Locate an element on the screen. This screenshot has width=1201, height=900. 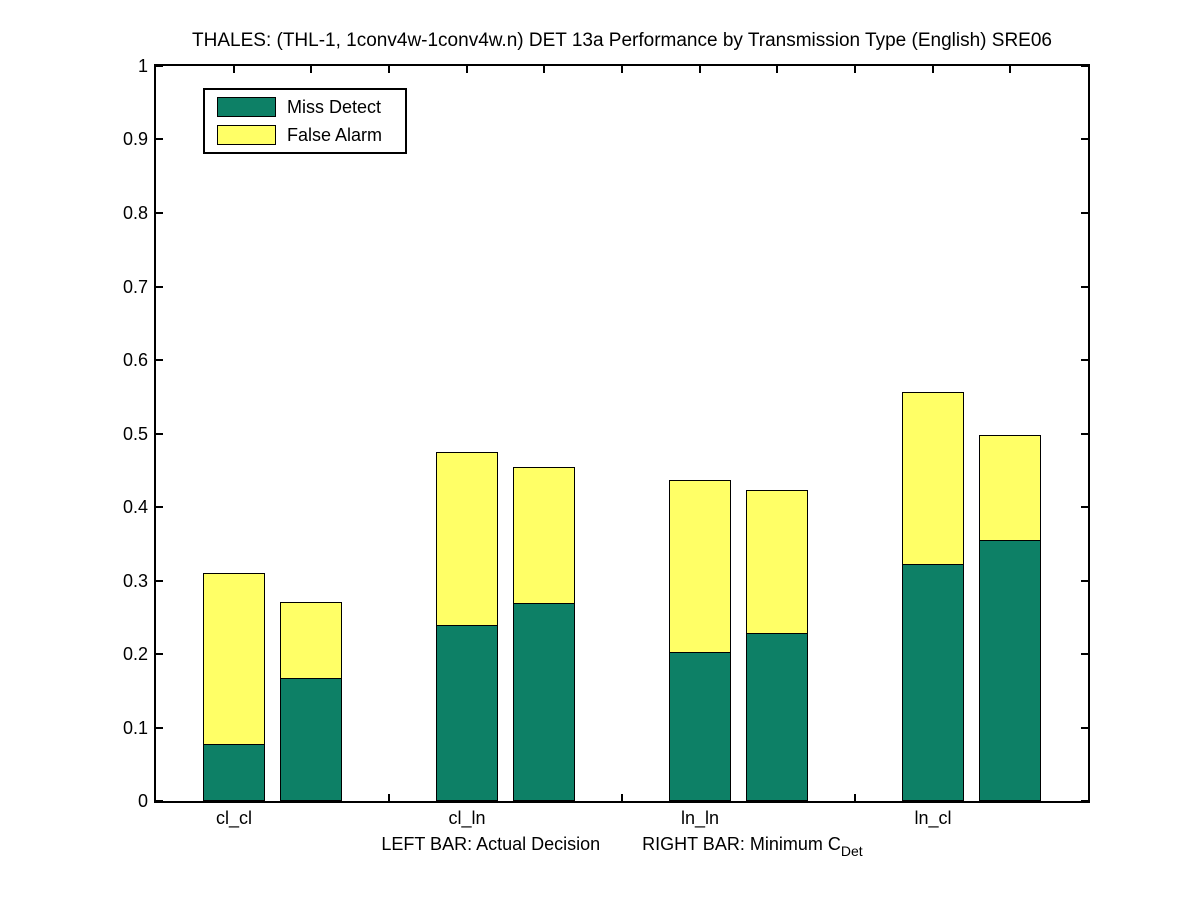
y-tick-label: 0.4 is located at coordinates (135, 507).